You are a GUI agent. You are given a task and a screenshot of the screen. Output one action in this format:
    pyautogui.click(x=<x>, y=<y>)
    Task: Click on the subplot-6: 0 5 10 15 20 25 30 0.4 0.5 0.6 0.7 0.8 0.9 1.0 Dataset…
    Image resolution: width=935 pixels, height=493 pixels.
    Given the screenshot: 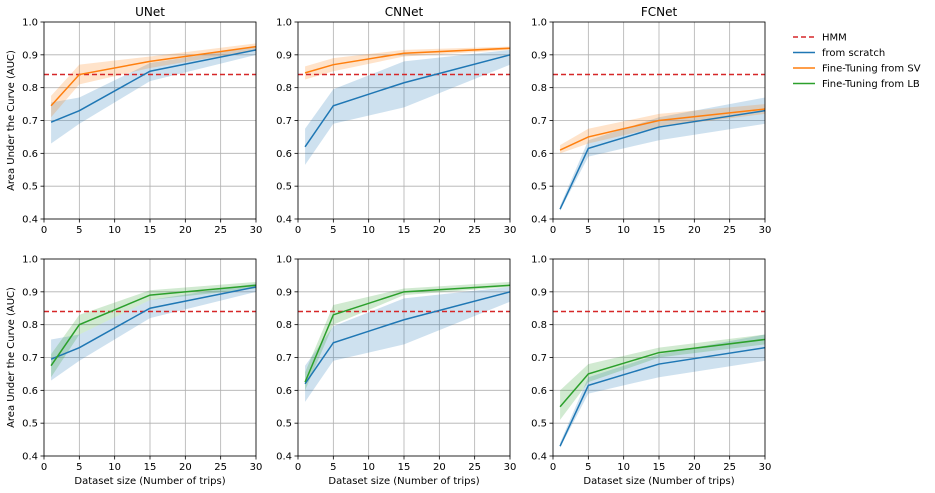 What is the action you would take?
    pyautogui.click(x=651, y=371)
    